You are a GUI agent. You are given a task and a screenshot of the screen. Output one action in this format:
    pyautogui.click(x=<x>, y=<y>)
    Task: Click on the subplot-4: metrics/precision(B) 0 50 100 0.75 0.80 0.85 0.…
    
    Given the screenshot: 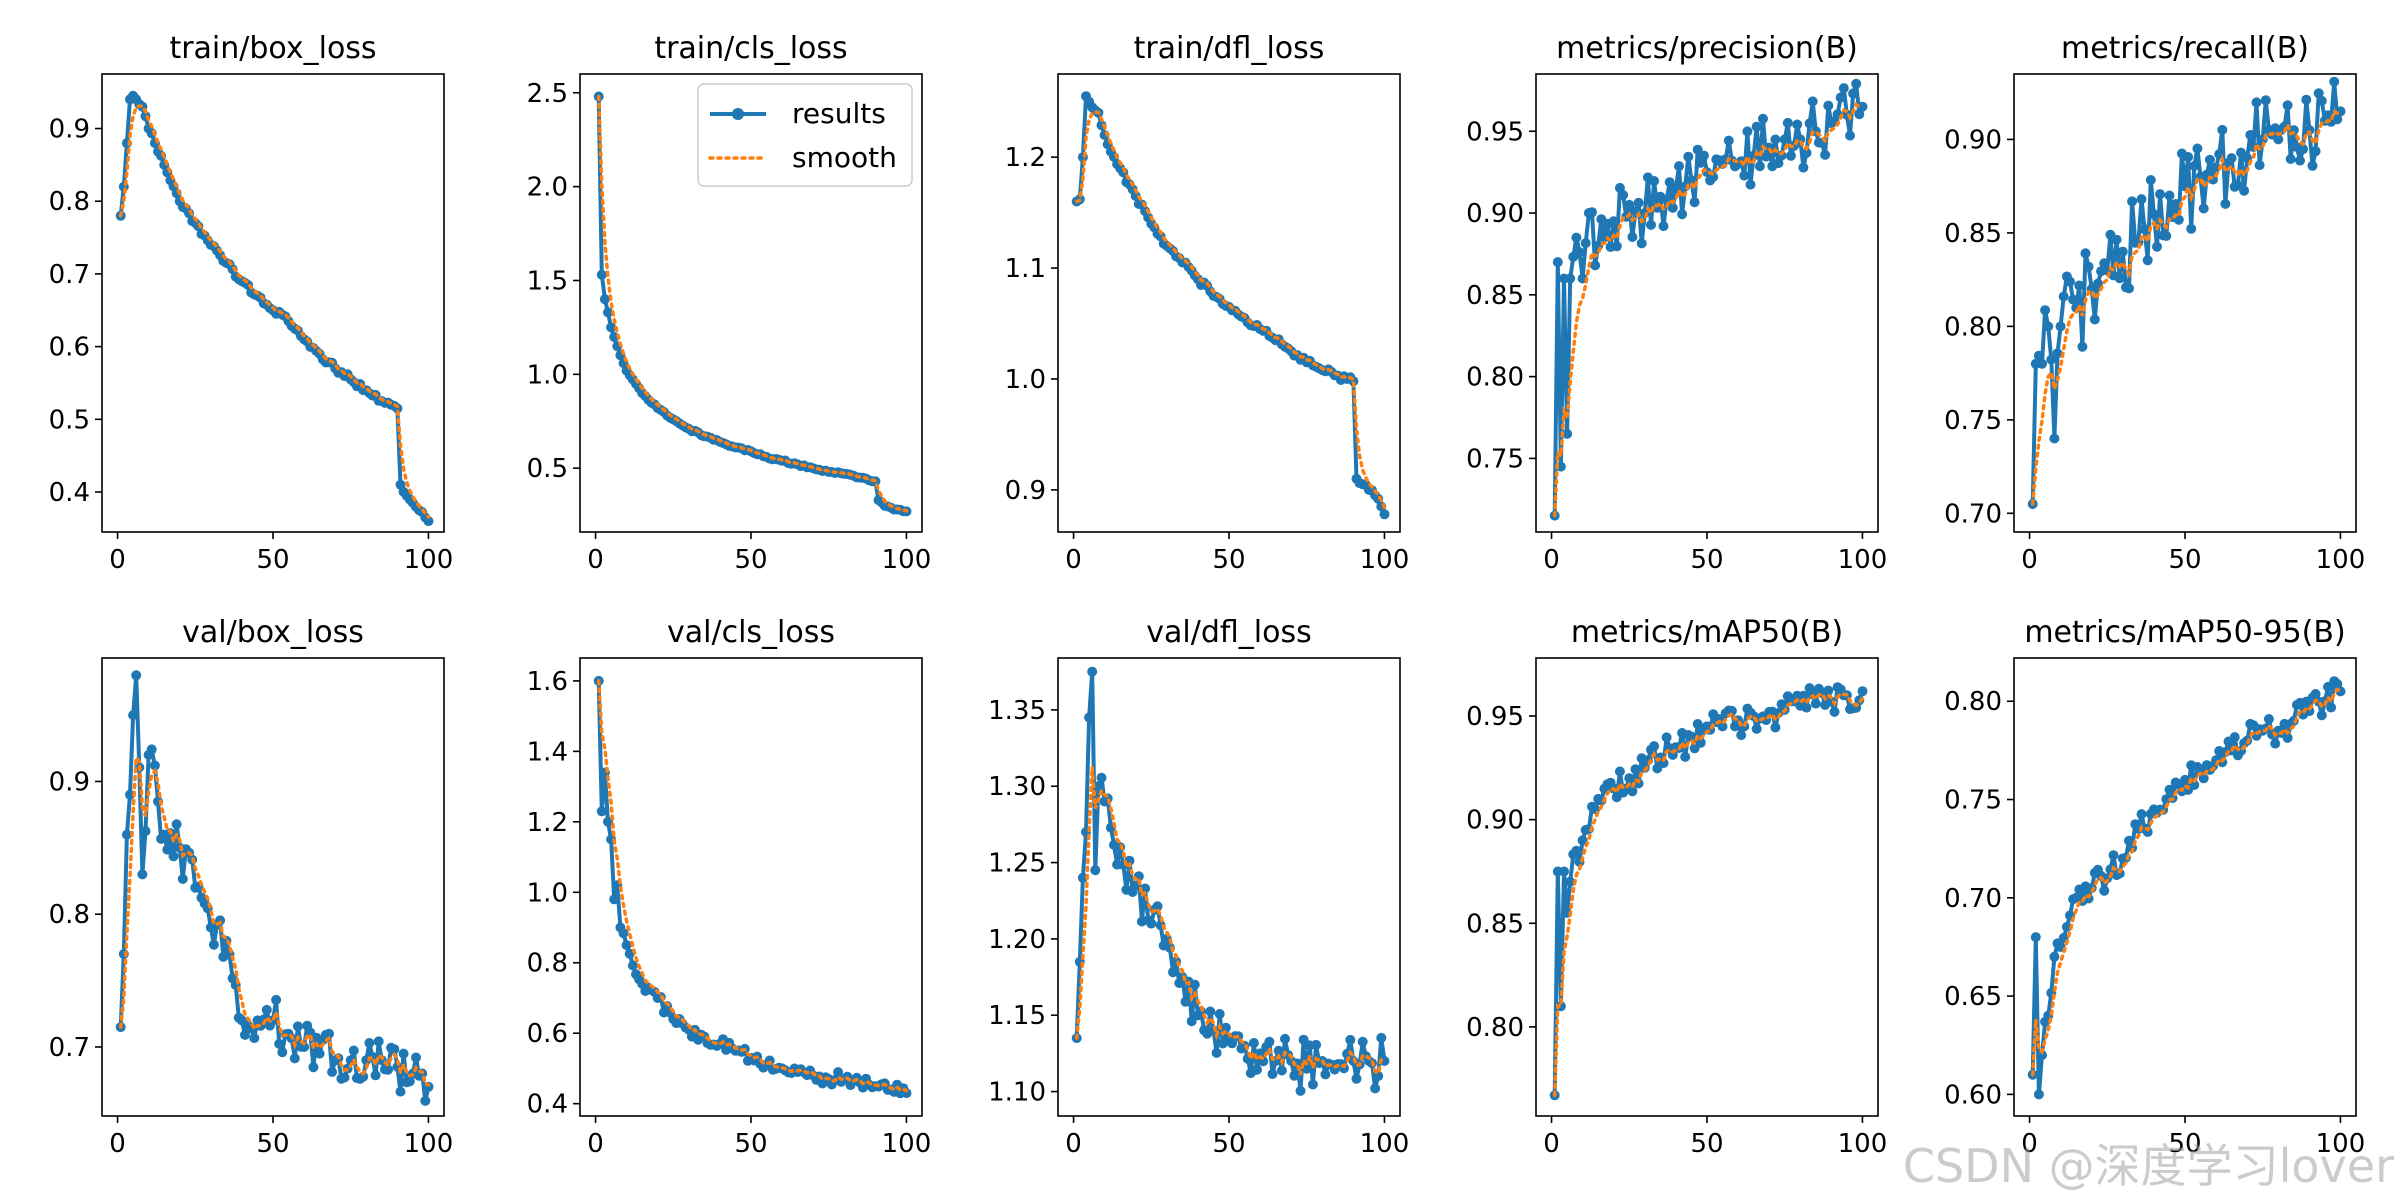 What is the action you would take?
    pyautogui.click(x=1676, y=303)
    